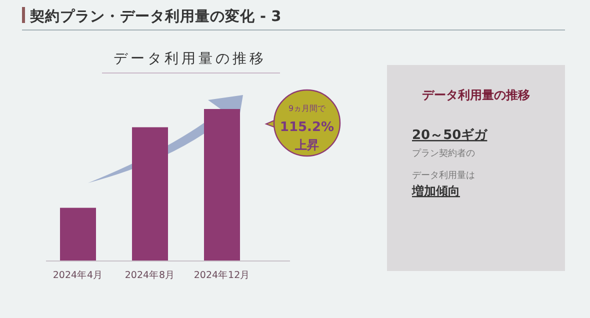  I want to click on annotation: 9ヵ月間で, so click(307, 108).